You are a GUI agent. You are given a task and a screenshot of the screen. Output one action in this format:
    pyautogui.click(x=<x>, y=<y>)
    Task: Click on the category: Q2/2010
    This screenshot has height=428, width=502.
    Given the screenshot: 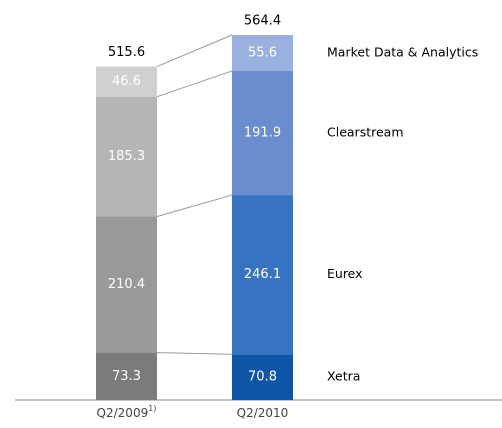 What is the action you would take?
    pyautogui.click(x=263, y=413)
    